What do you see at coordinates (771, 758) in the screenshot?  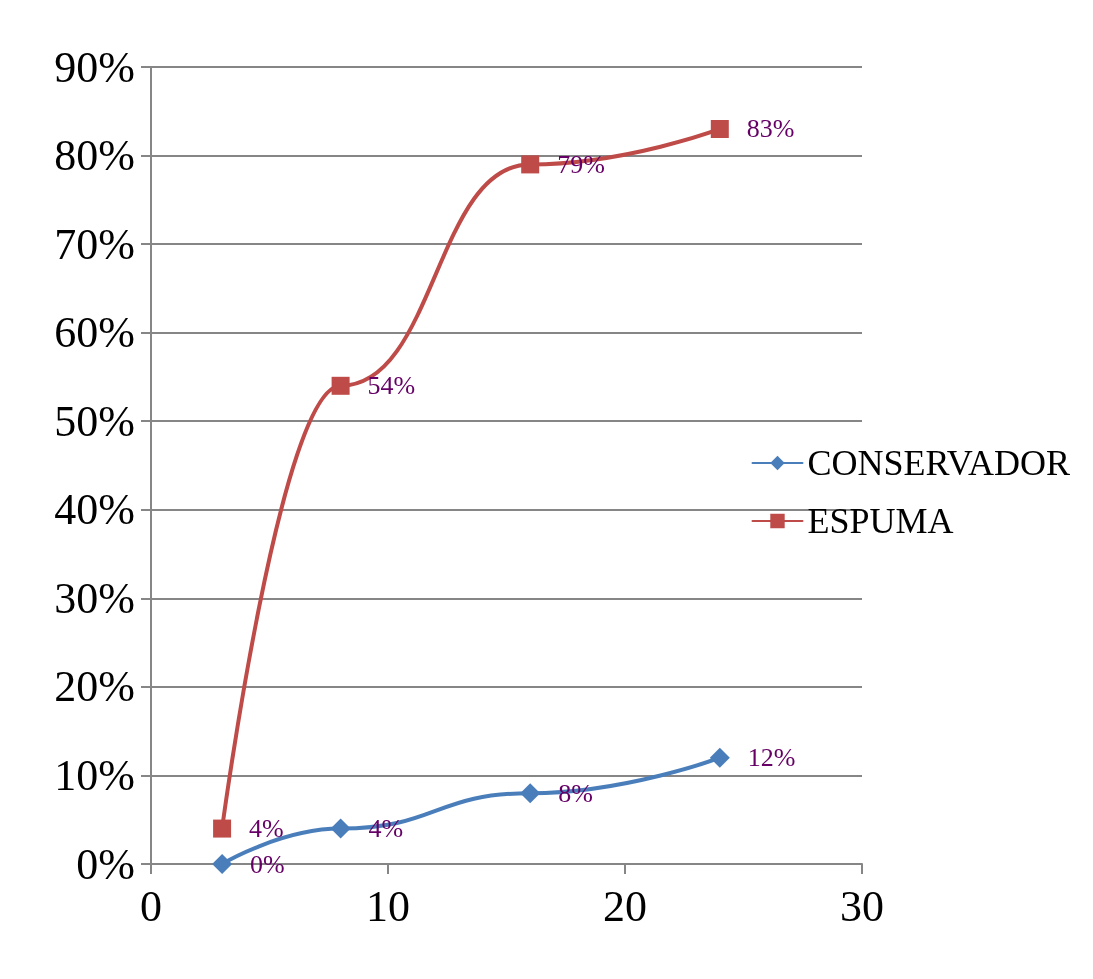 I see `data-label: 12%` at bounding box center [771, 758].